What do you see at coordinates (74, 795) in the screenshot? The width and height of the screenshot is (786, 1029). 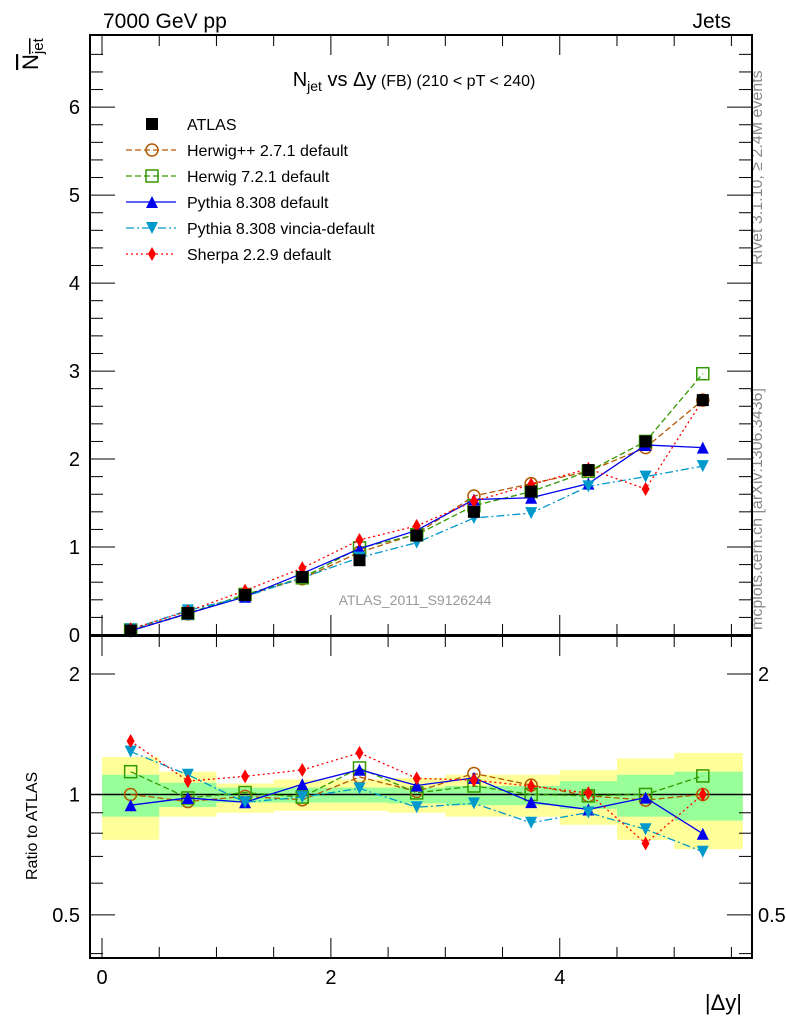 I see `ratio-tick-label: 1` at bounding box center [74, 795].